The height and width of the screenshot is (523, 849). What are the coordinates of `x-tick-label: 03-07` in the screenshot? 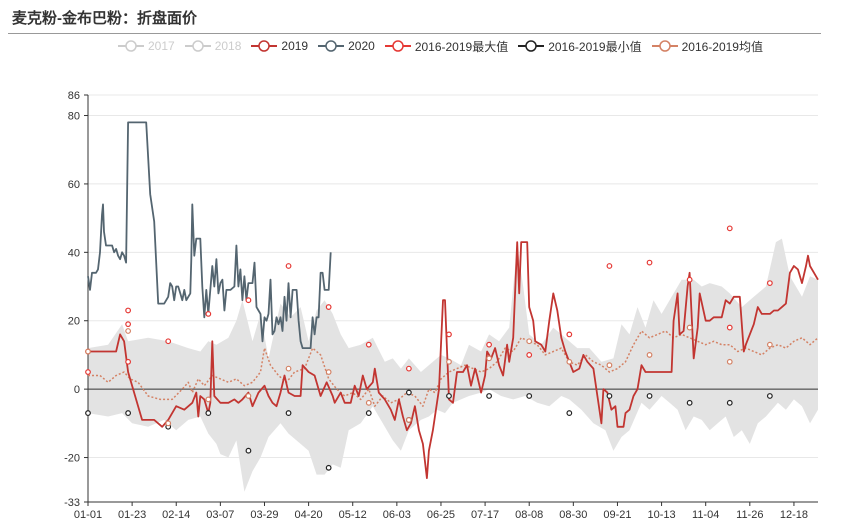 It's located at (220, 515).